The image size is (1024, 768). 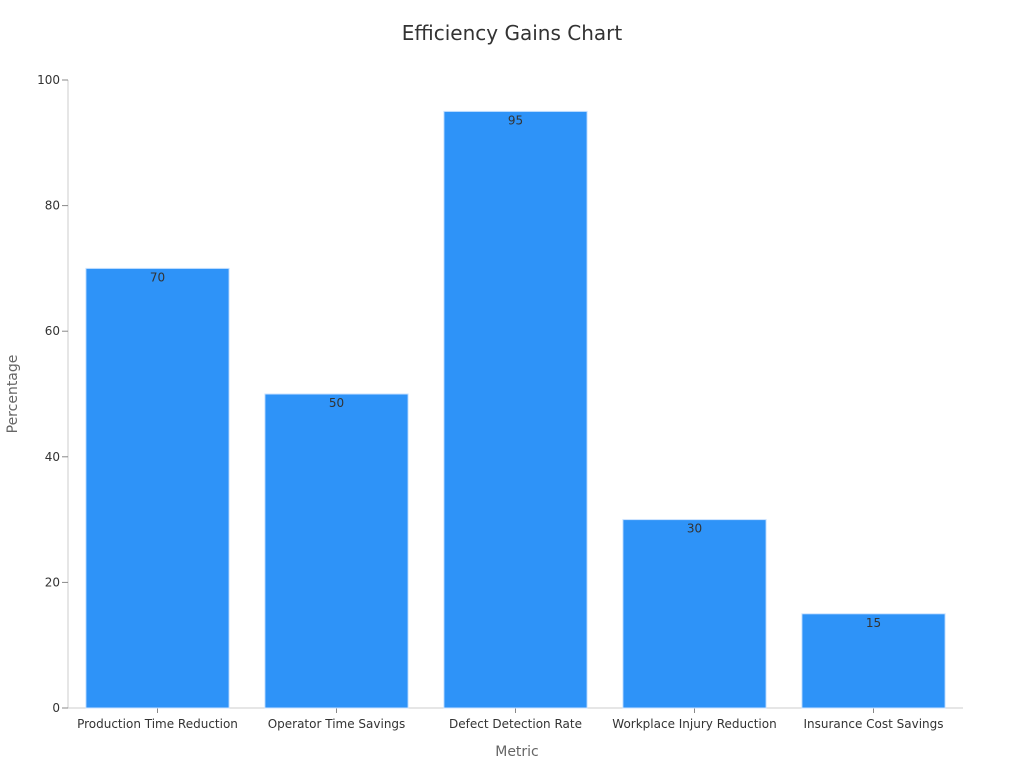 I want to click on bar-data-label: 50, so click(x=336, y=403).